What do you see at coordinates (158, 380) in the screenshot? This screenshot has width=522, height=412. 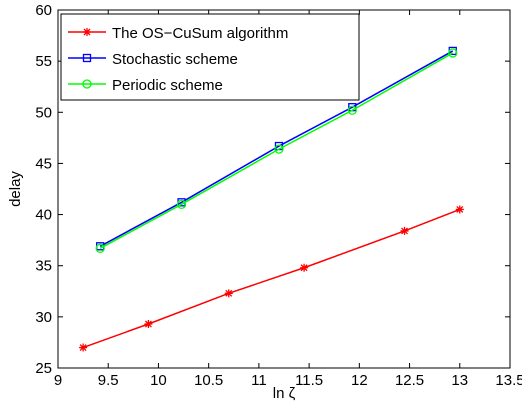 I see `x-tick-label: 10` at bounding box center [158, 380].